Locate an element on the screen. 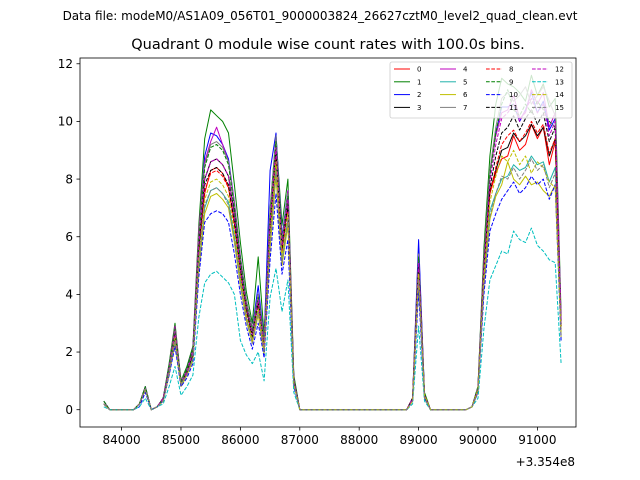 This screenshot has width=640, height=480. y-tick-label: 0 is located at coordinates (69, 410).